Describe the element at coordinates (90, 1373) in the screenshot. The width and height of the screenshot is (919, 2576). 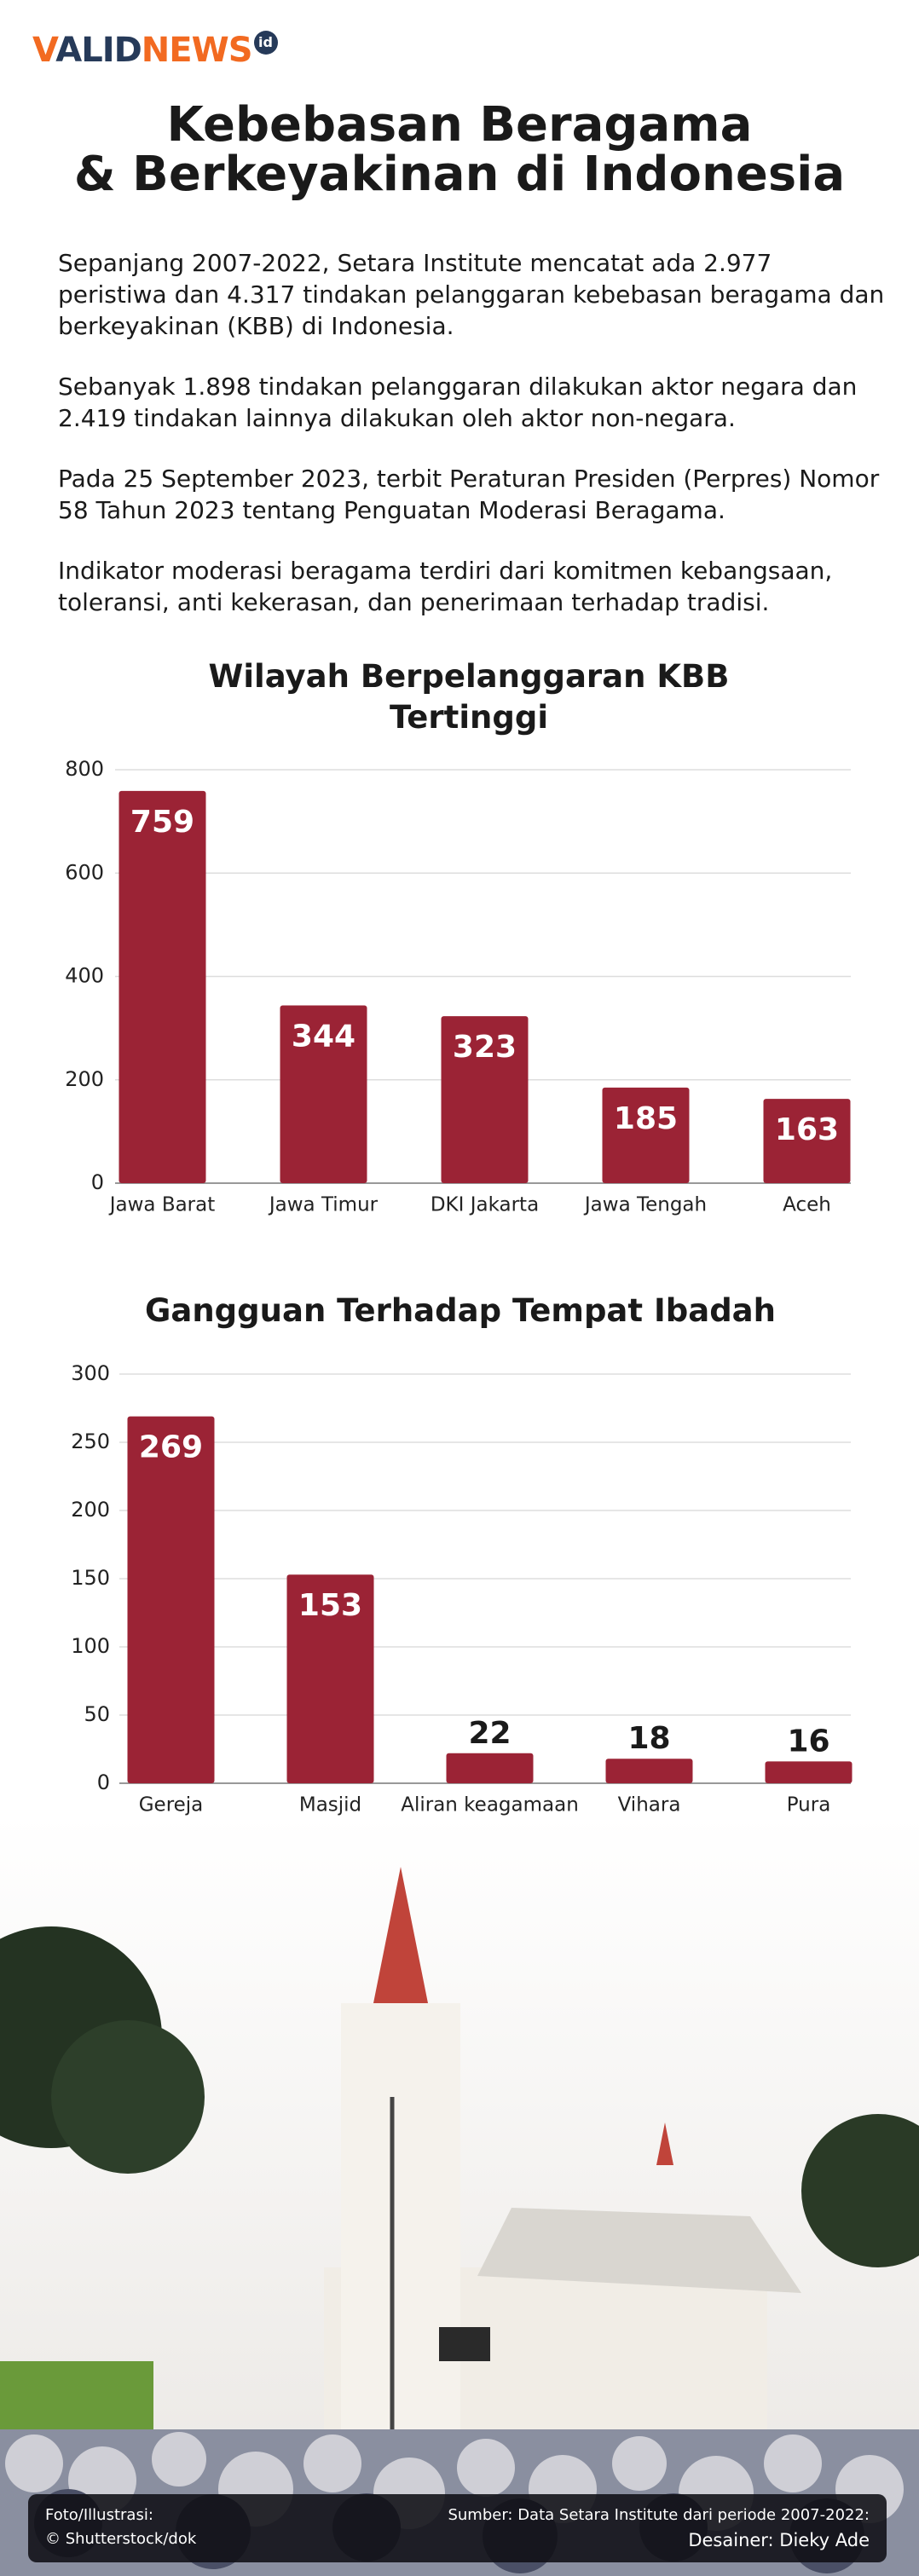
I see `y-tick-label: 300` at that location.